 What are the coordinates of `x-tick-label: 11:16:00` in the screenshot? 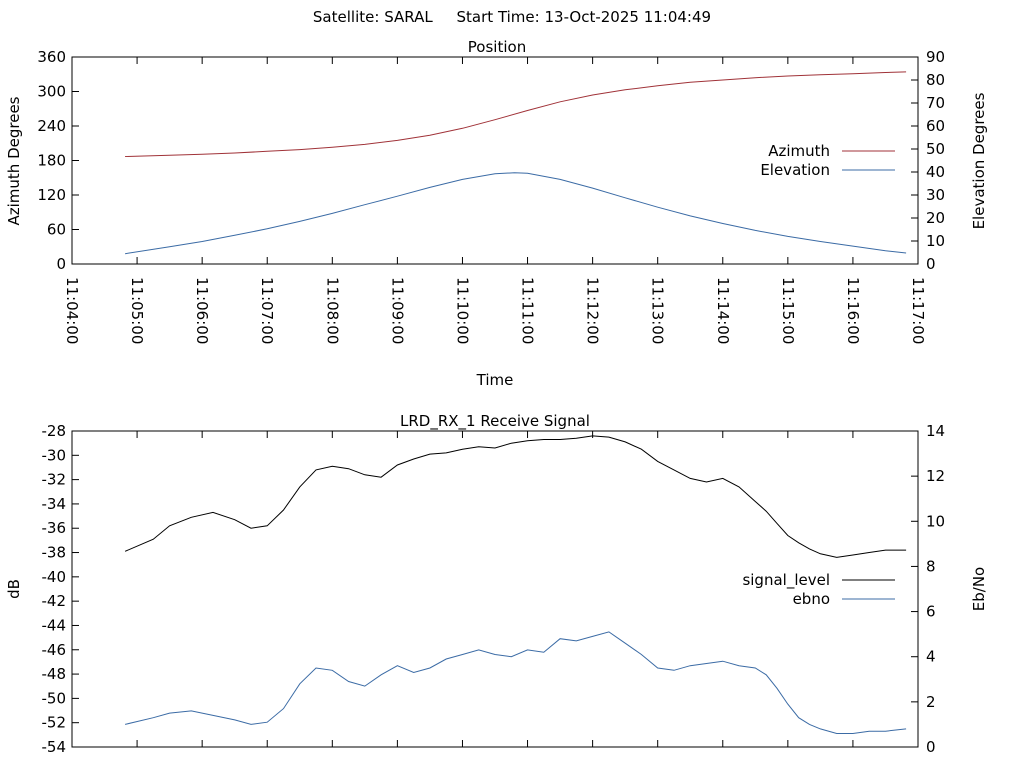 It's located at (853, 310).